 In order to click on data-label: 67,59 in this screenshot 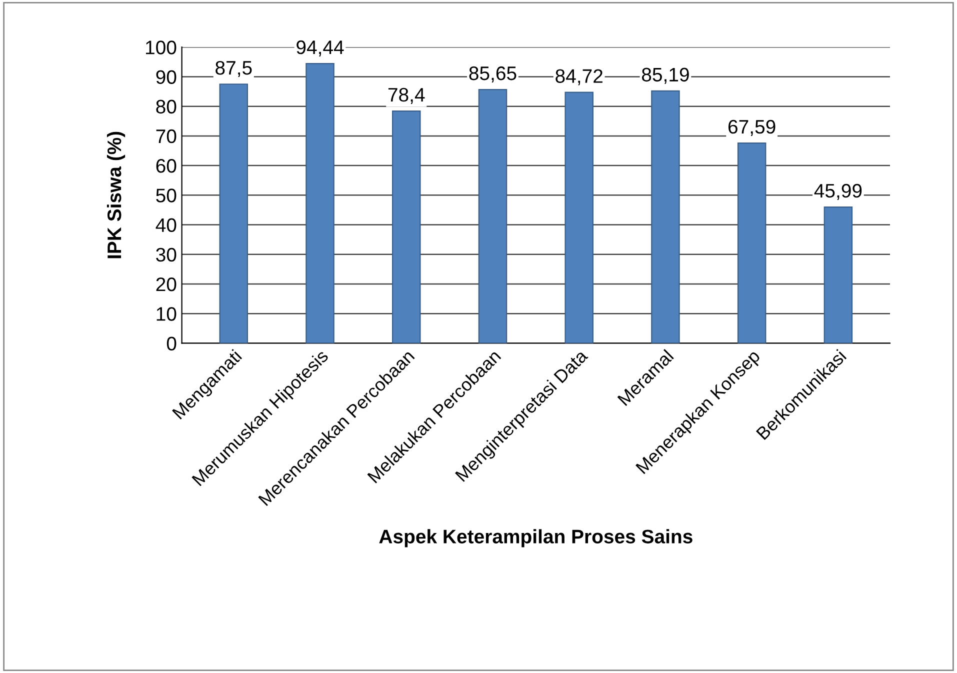, I will do `click(752, 128)`.